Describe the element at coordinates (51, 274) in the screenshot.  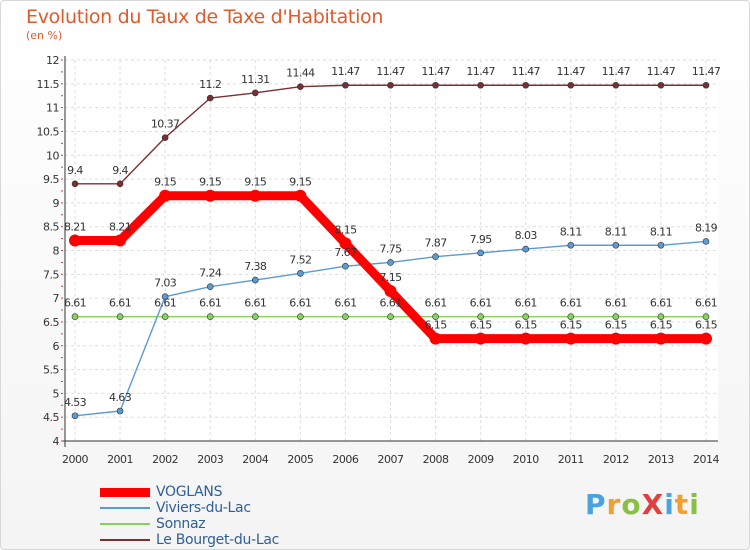
I see `y-tick-label: 7.5` at that location.